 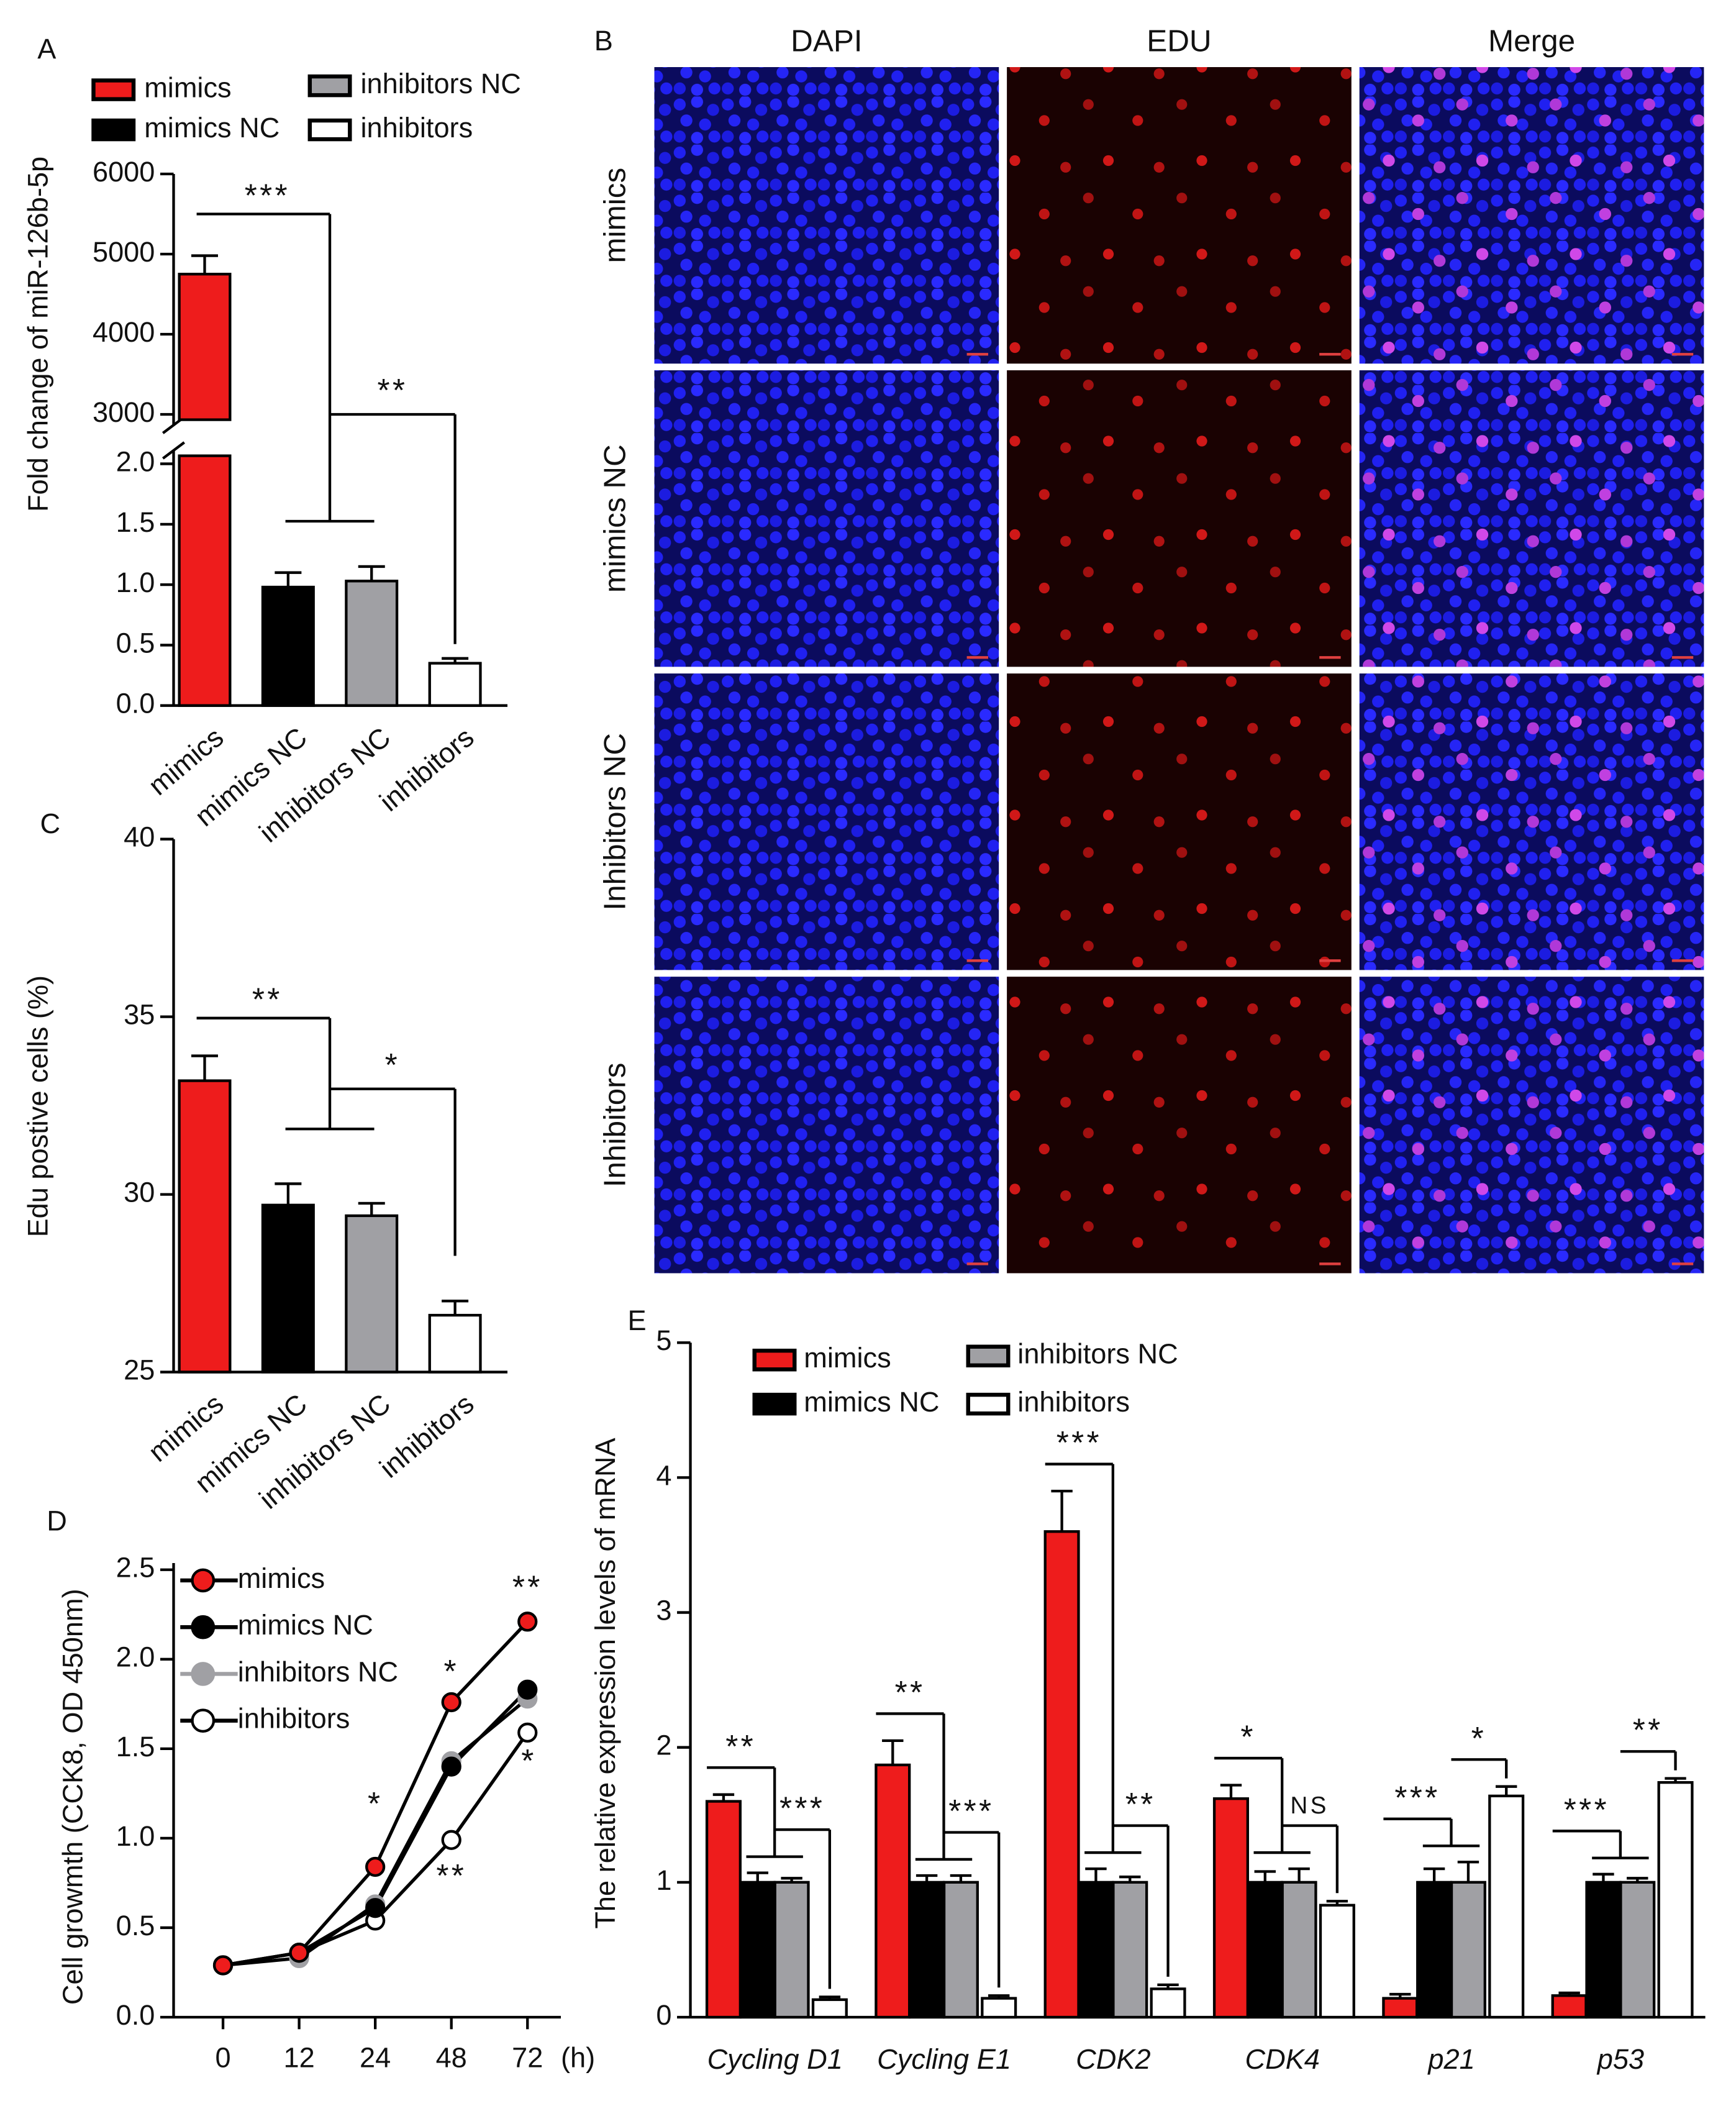 I want to click on x-tick-label: CDK2, so click(x=1113, y=2059).